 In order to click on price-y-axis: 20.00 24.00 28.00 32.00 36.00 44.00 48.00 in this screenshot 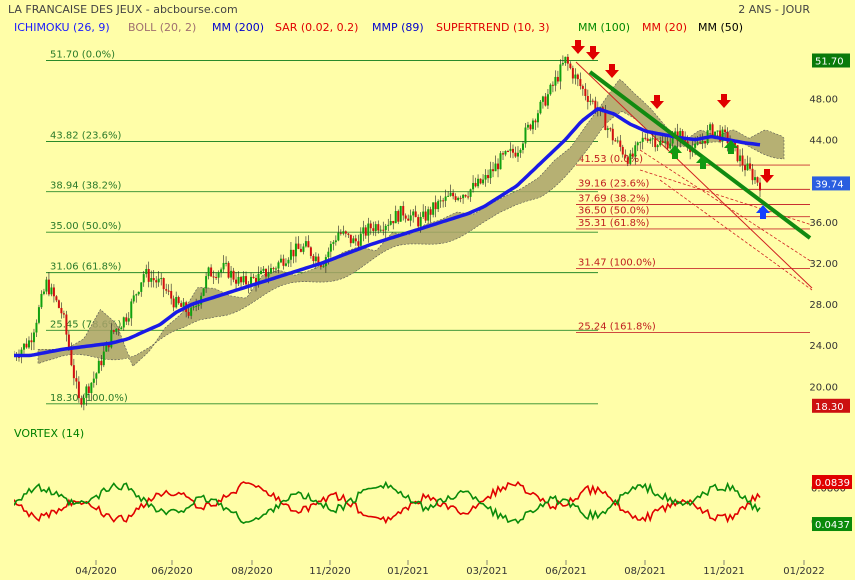, I will do `click(823, 244)`.